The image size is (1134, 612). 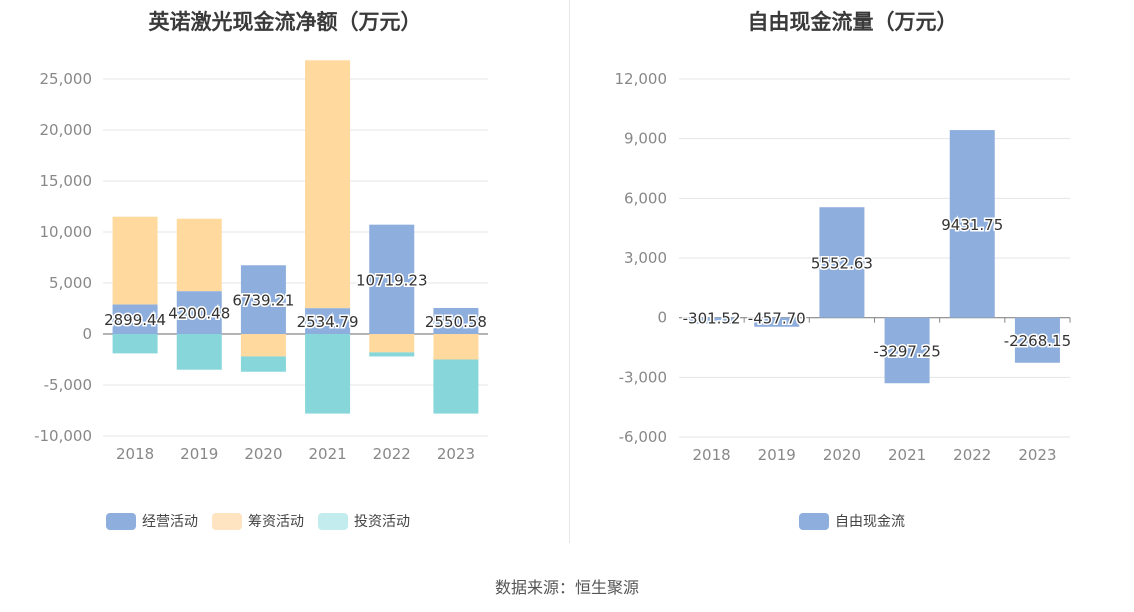 What do you see at coordinates (392, 354) in the screenshot?
I see `bar-投资活动-2022` at bounding box center [392, 354].